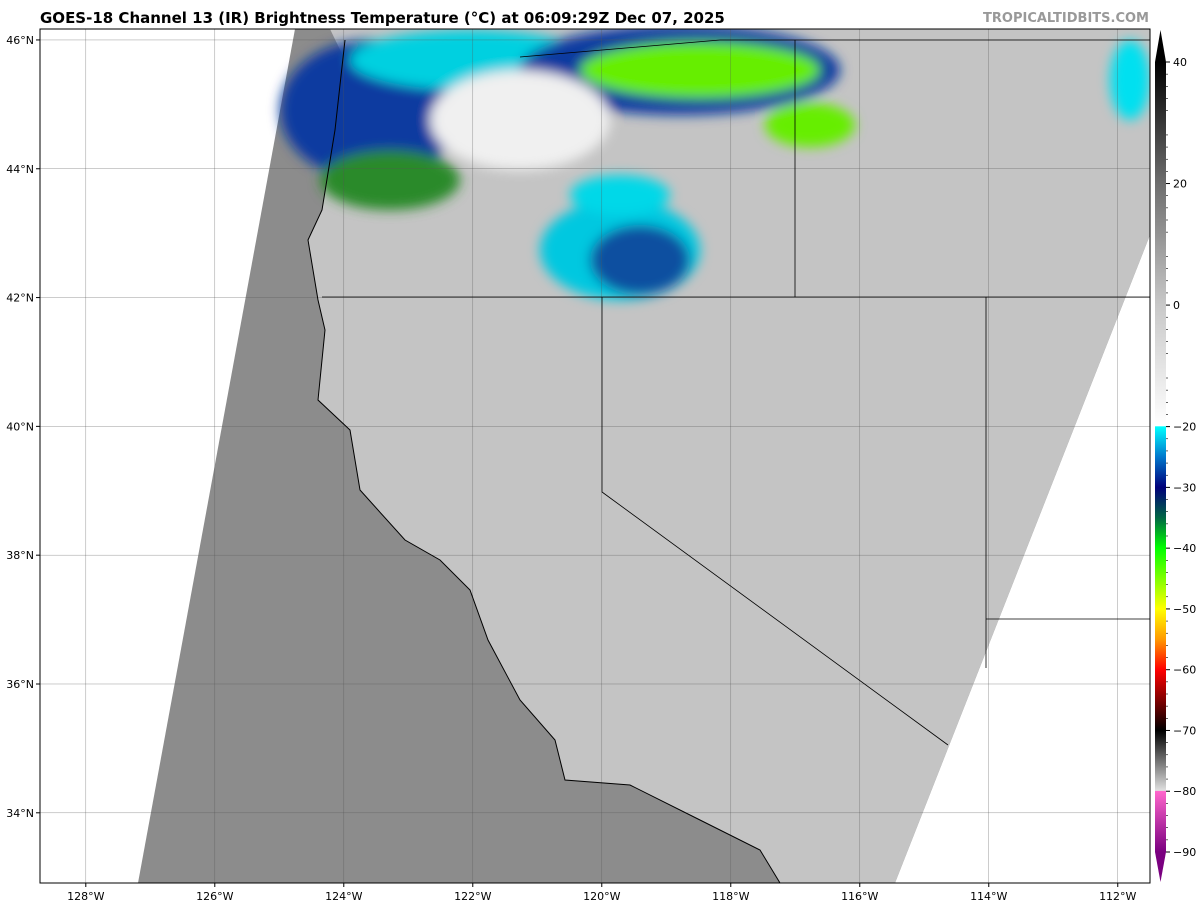  Describe the element at coordinates (1184, 609) in the screenshot. I see `colorbar-tick-label: −50` at that location.